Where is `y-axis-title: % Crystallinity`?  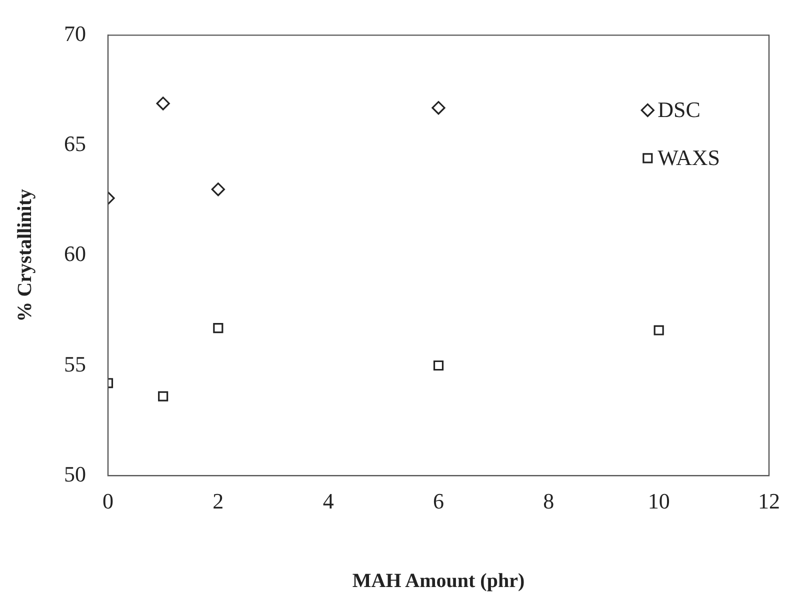 y-axis-title: % Crystallinity is located at coordinates (25, 255).